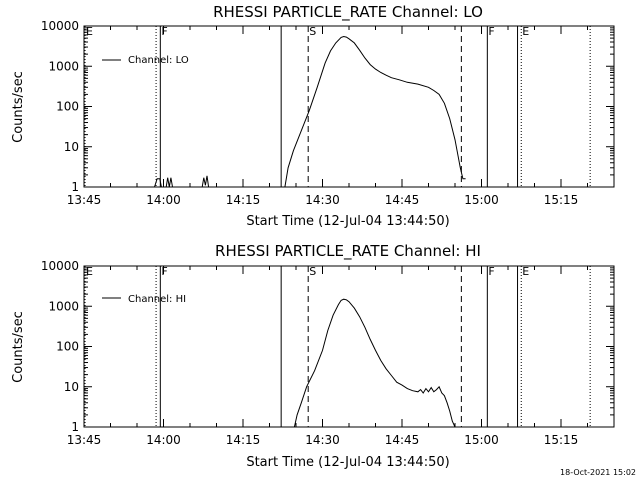 The image size is (640, 485). What do you see at coordinates (374, 363) in the screenshot?
I see `series-line-channel-hi` at bounding box center [374, 363].